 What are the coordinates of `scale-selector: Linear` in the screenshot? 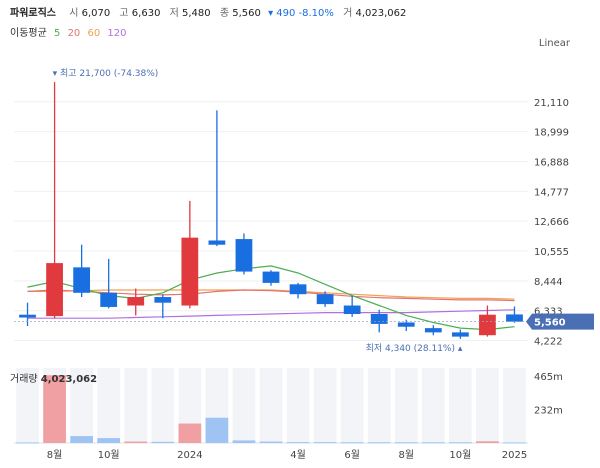 It's located at (554, 43).